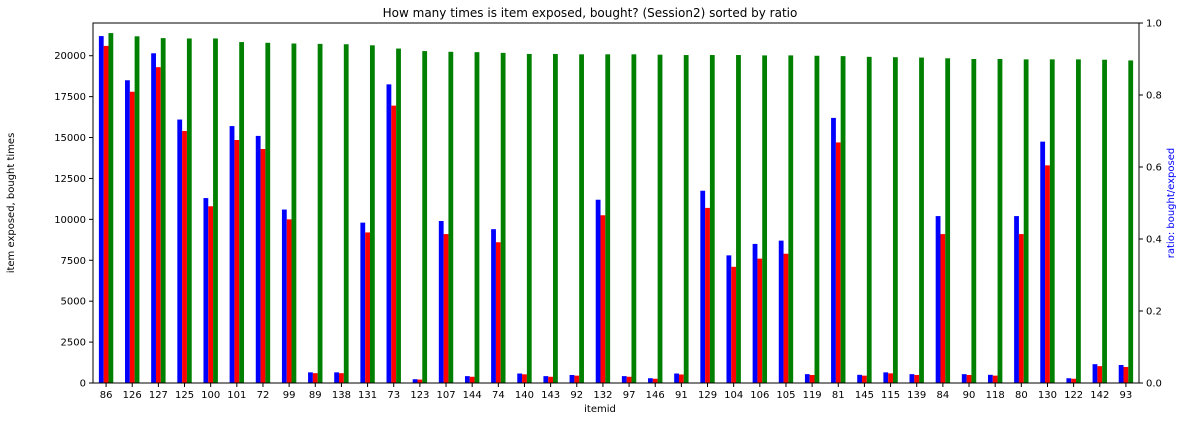 This screenshot has width=1183, height=421. Describe the element at coordinates (289, 395) in the screenshot. I see `x-tick-label-99: 99` at that location.